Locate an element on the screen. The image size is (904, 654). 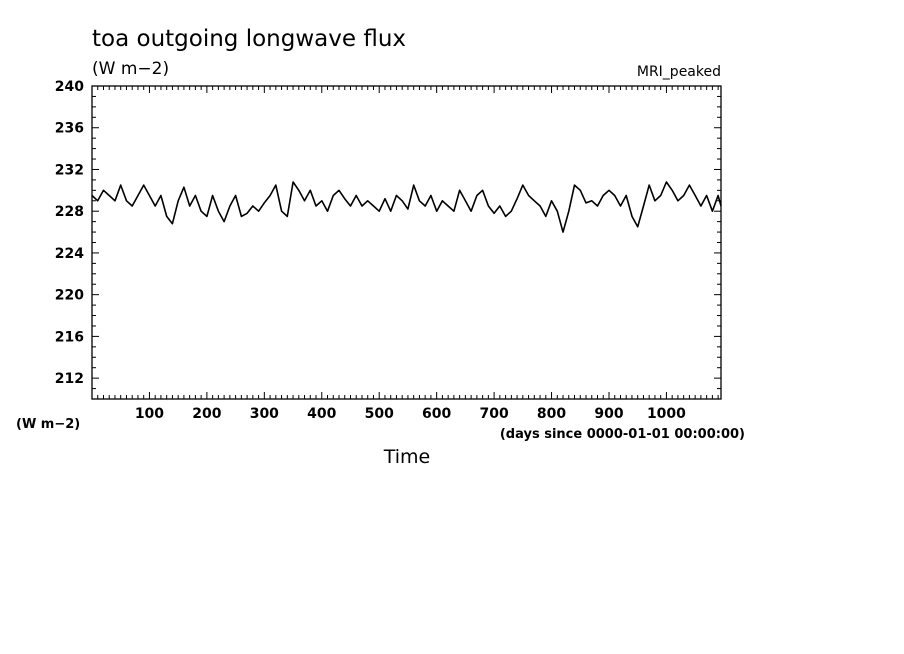
x-axis-units-label: (days since 0000-01-01 00:00:00) is located at coordinates (622, 434).